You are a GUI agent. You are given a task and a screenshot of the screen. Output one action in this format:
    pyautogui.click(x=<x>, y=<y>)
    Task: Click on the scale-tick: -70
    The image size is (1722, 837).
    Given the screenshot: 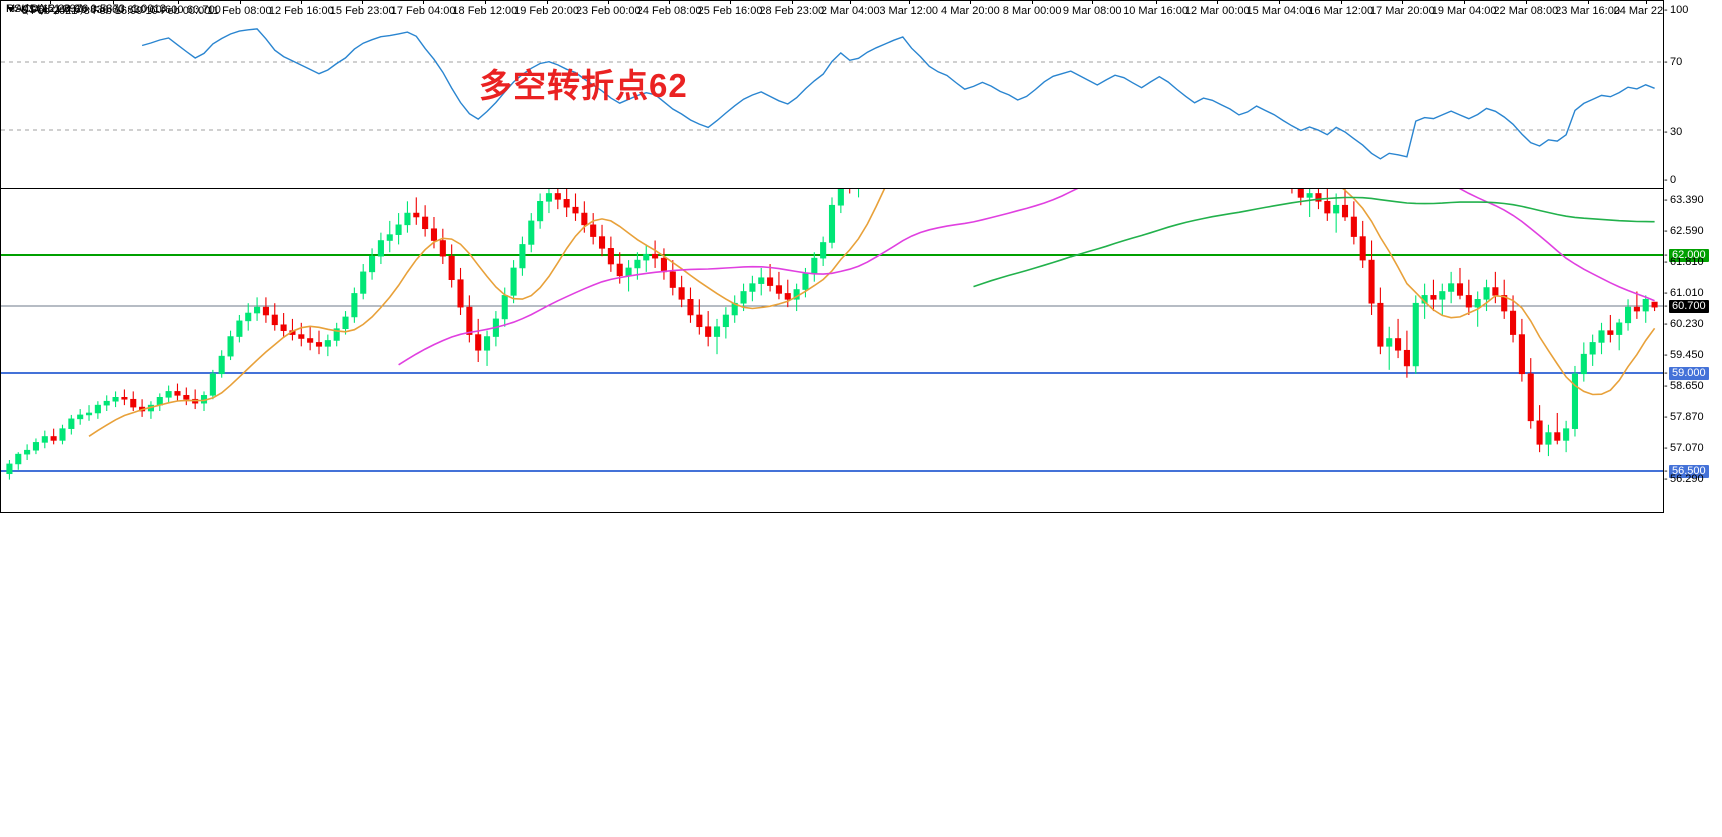 What is the action you would take?
    pyautogui.click(x=1673, y=62)
    